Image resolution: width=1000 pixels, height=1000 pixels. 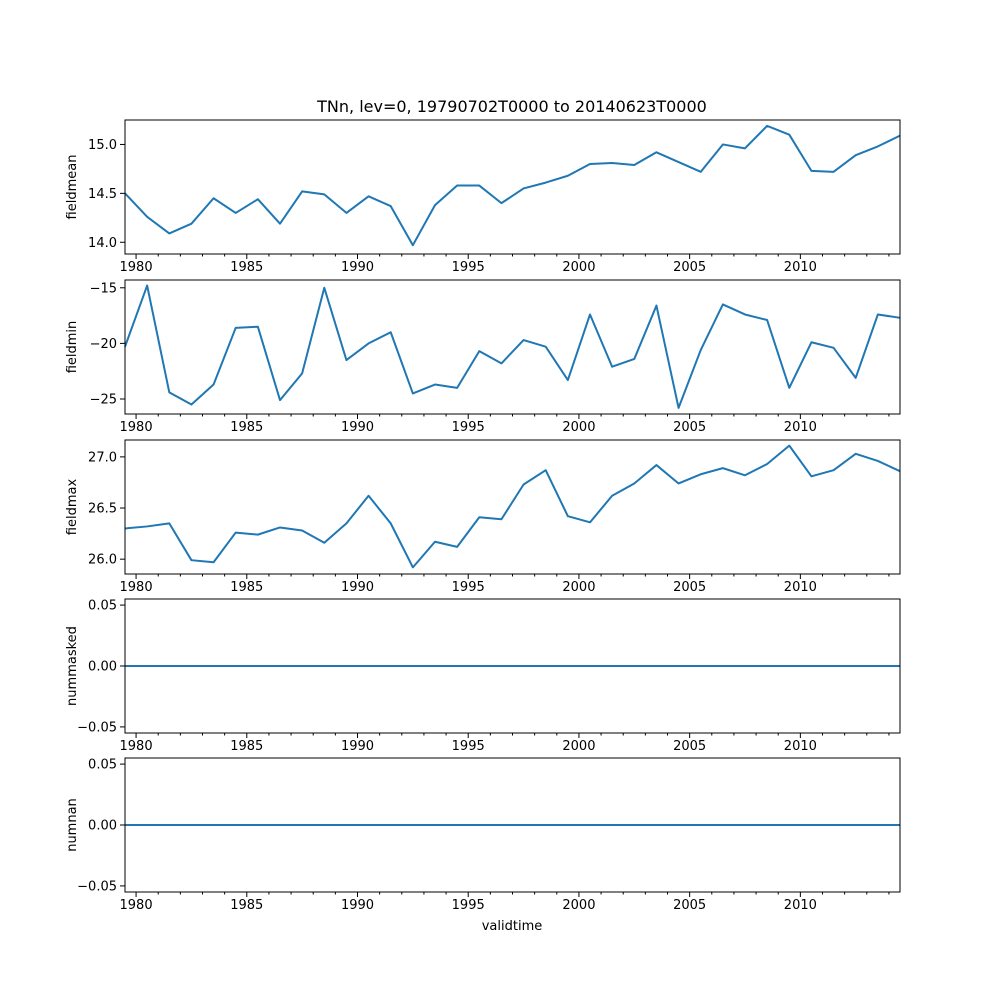 What do you see at coordinates (512, 506) in the screenshot?
I see `series-line-fieldmax` at bounding box center [512, 506].